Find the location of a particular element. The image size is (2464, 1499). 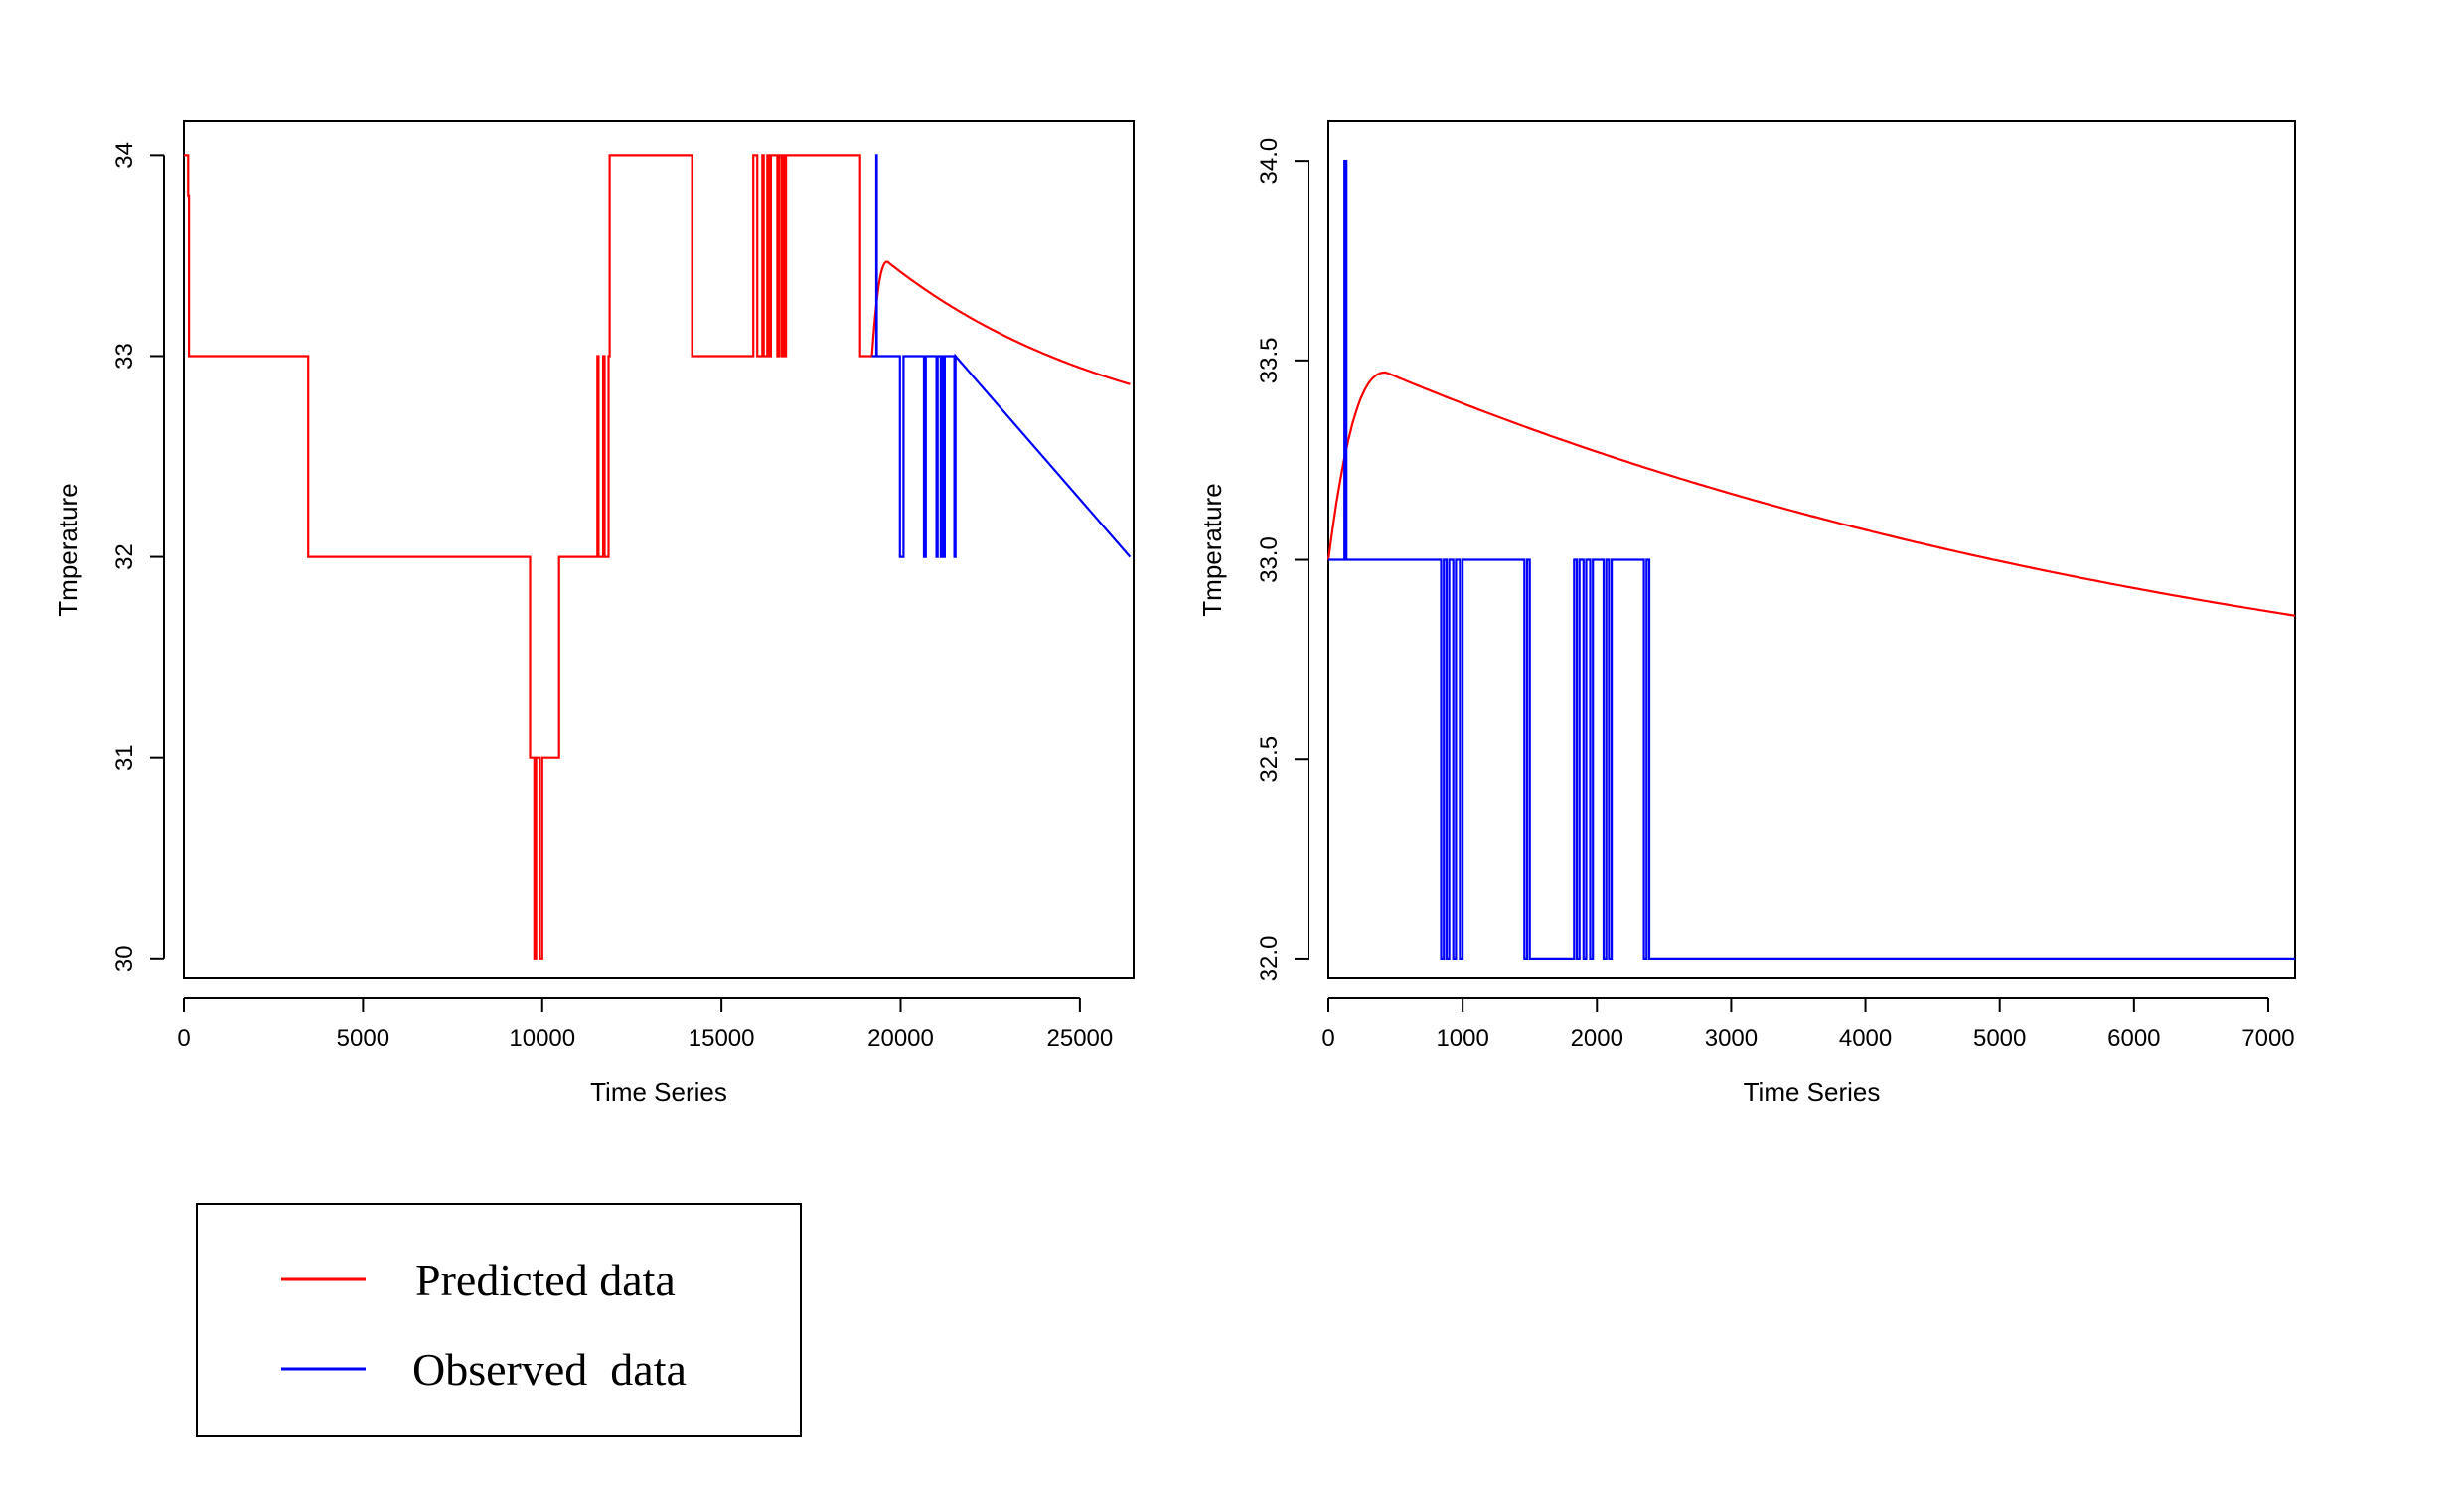

x-tick-label: 3000 is located at coordinates (1731, 1039).